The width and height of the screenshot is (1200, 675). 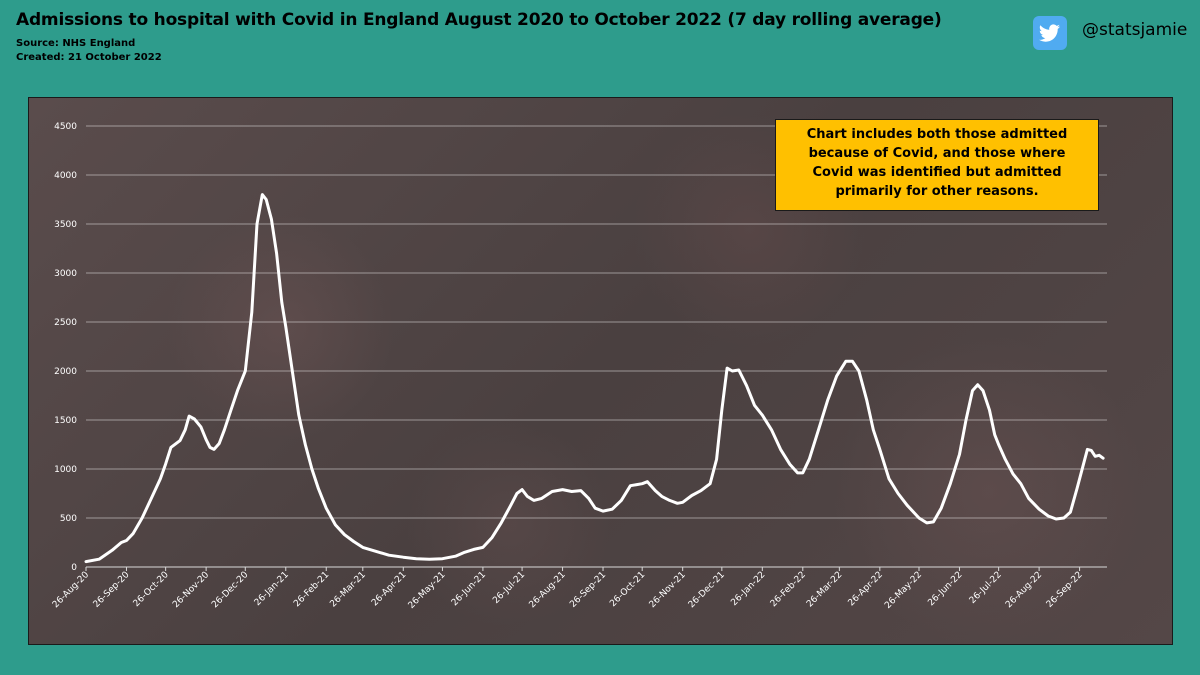 I want to click on x-tick-label: 26-Aug-22, so click(x=1024, y=590).